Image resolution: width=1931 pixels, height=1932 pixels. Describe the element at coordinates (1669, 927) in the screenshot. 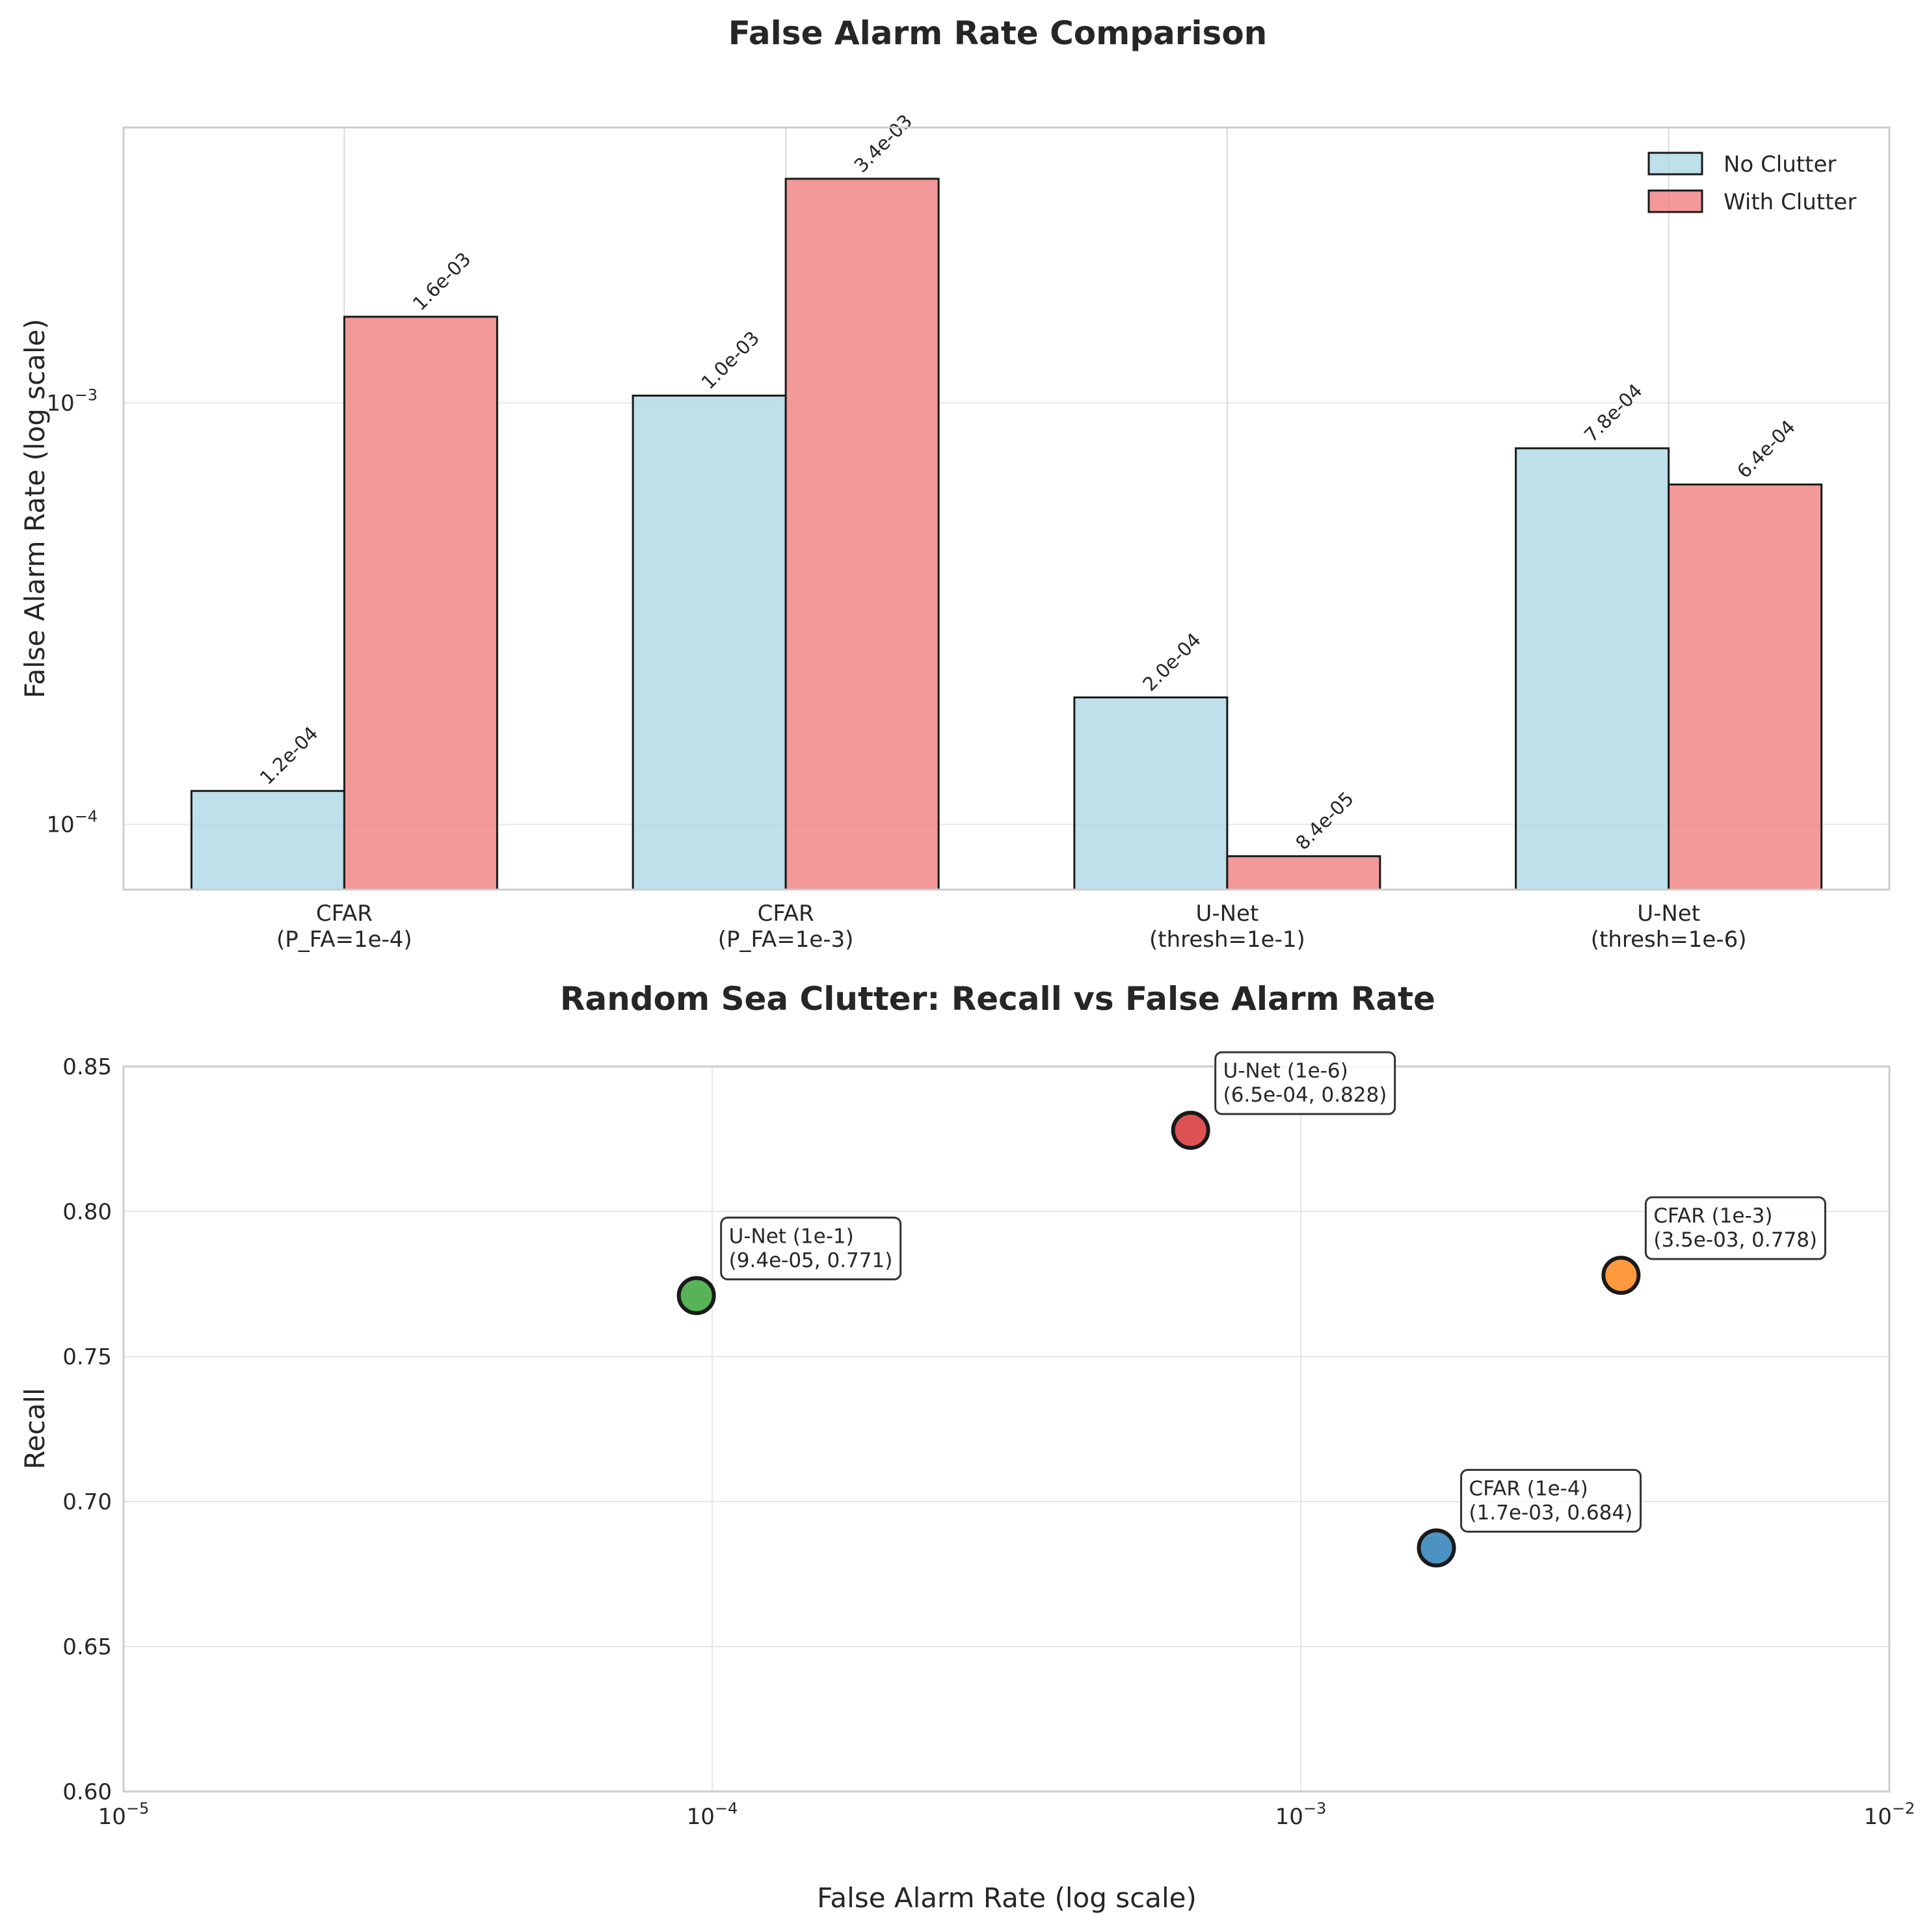

I see `x-tick-label-4: U-Net (thresh=1e-6)` at that location.